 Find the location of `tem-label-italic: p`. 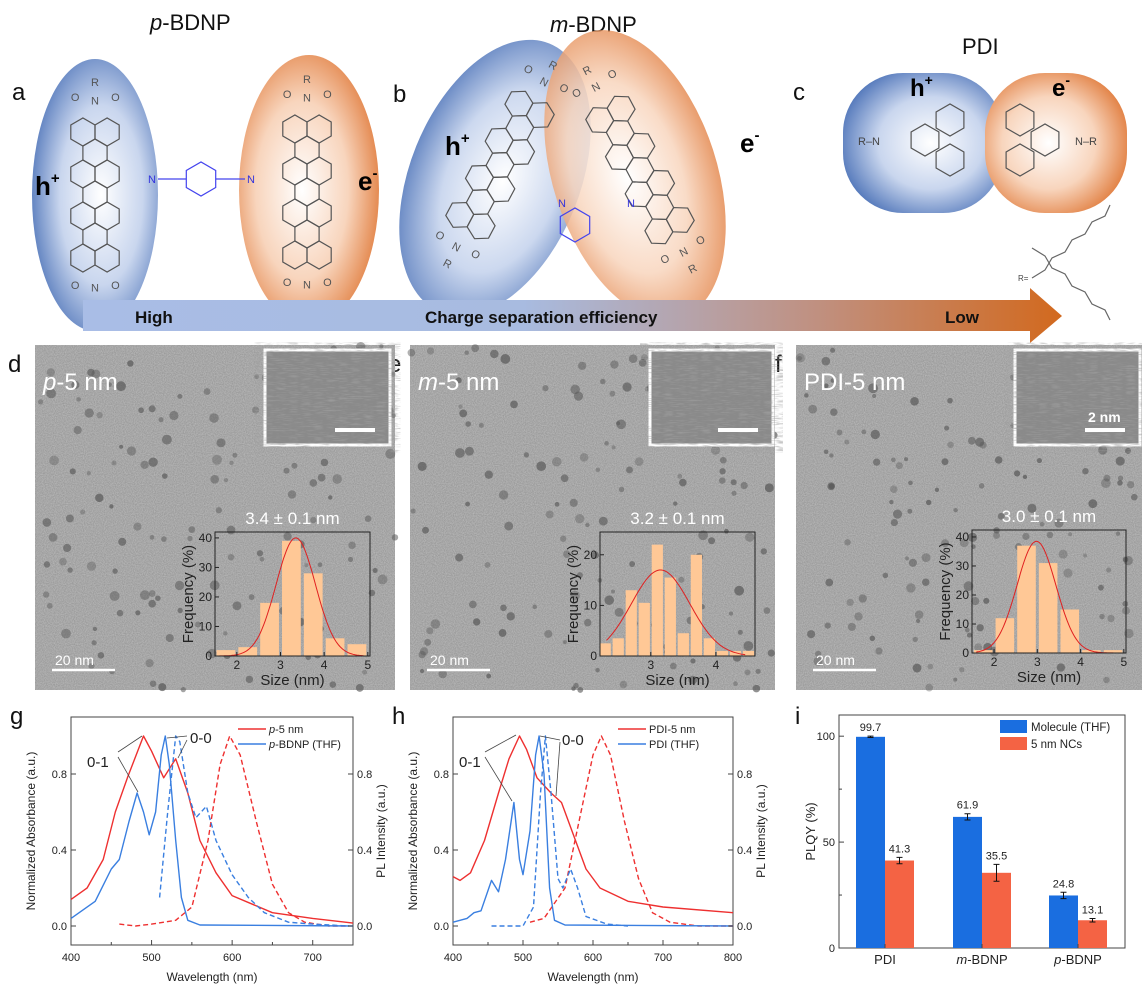

tem-label-italic: p is located at coordinates (49, 382).